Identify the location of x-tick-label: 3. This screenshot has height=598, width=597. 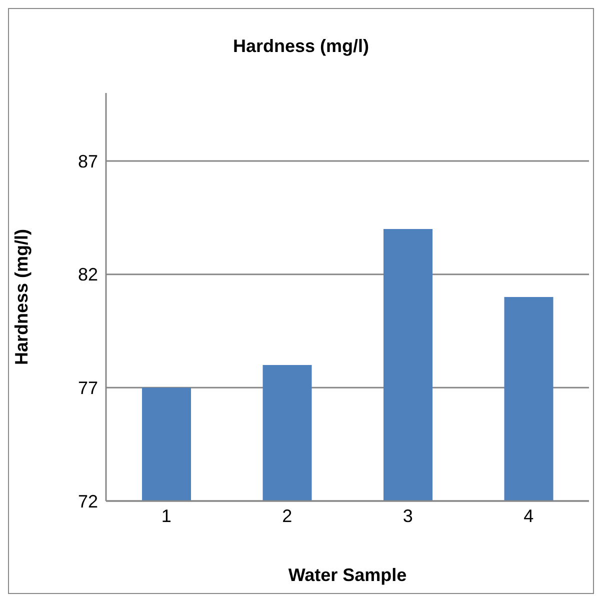
(407, 516).